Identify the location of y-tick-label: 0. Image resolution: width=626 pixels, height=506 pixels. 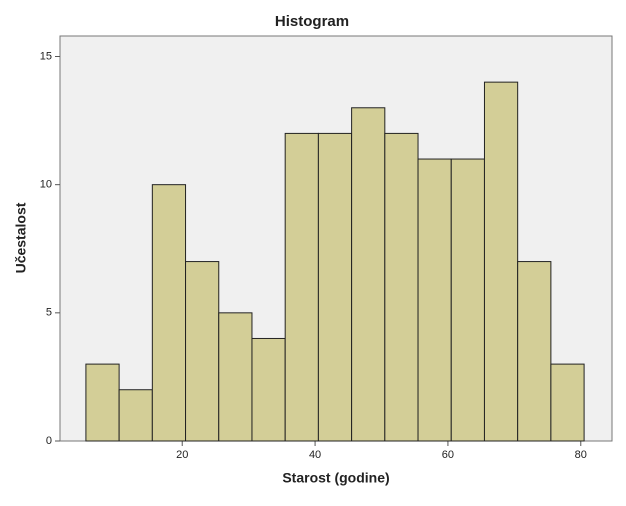
(49, 441).